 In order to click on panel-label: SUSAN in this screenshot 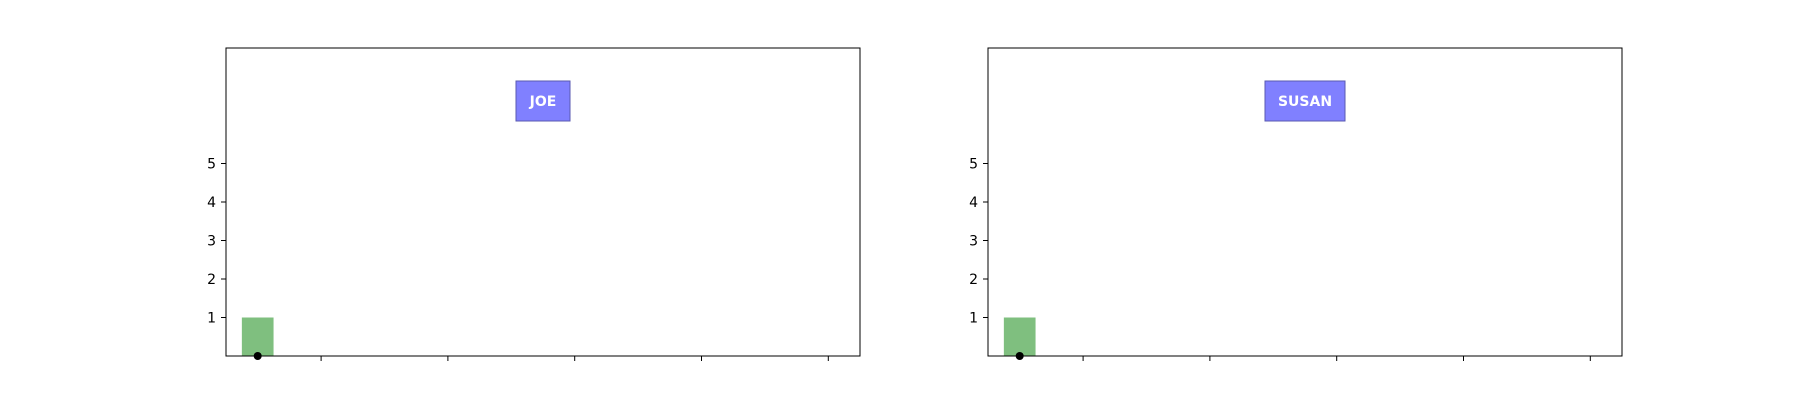, I will do `click(1305, 102)`.